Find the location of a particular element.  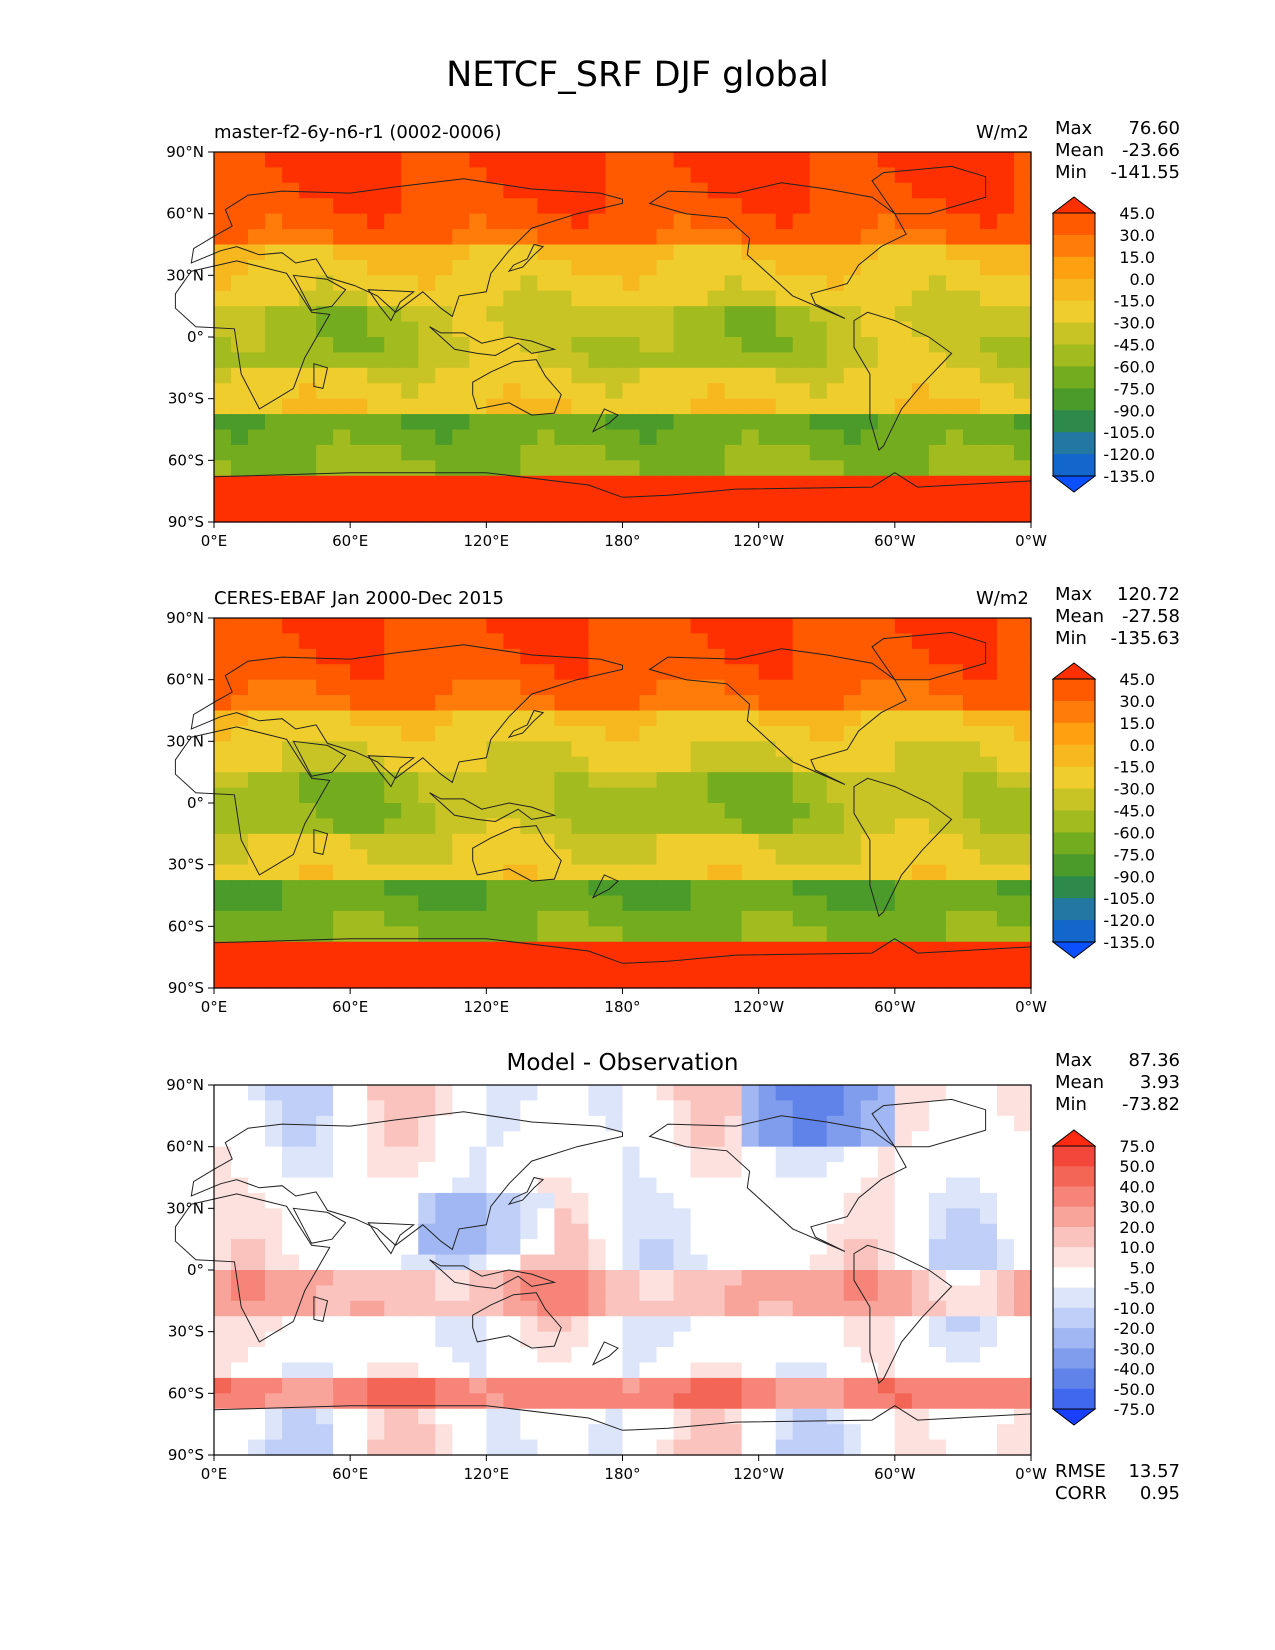

colorbar-tick-label: -75.0 is located at coordinates (1134, 1409).